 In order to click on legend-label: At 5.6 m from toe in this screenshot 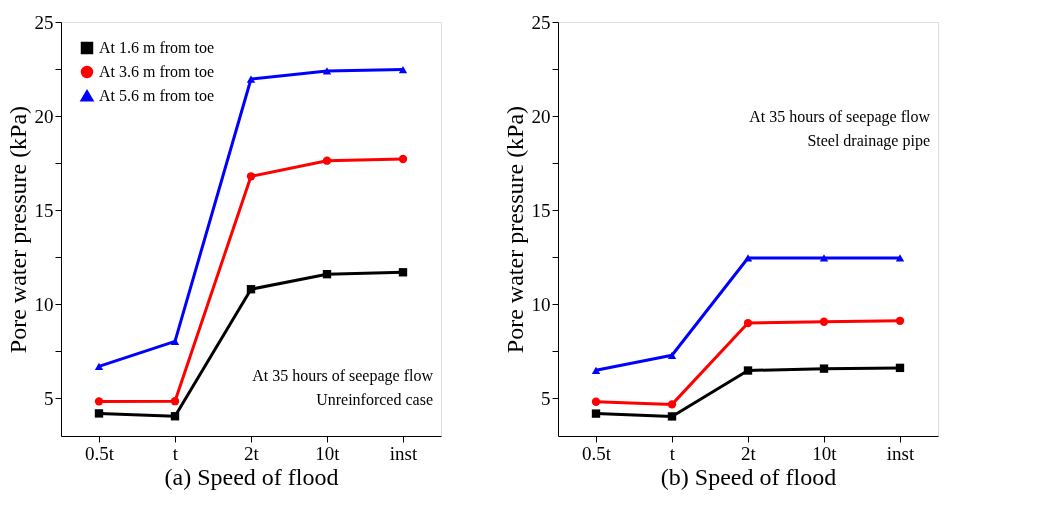, I will do `click(157, 95)`.